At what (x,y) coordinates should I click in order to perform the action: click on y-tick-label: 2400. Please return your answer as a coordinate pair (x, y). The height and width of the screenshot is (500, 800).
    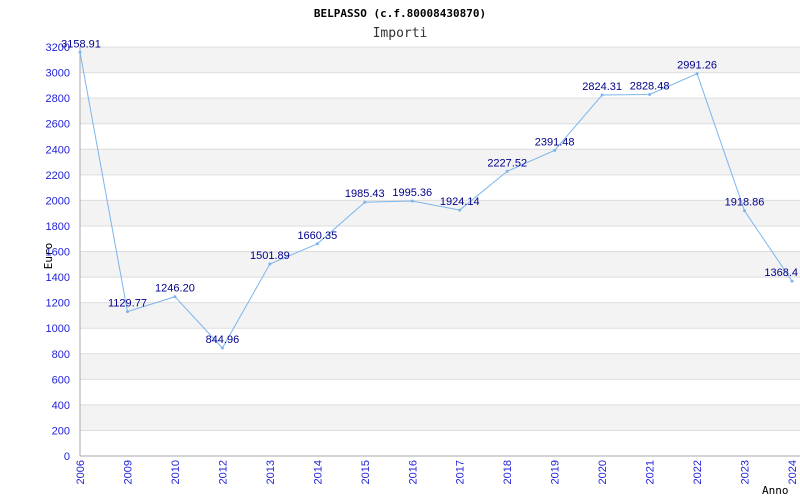
    Looking at the image, I should click on (58, 150).